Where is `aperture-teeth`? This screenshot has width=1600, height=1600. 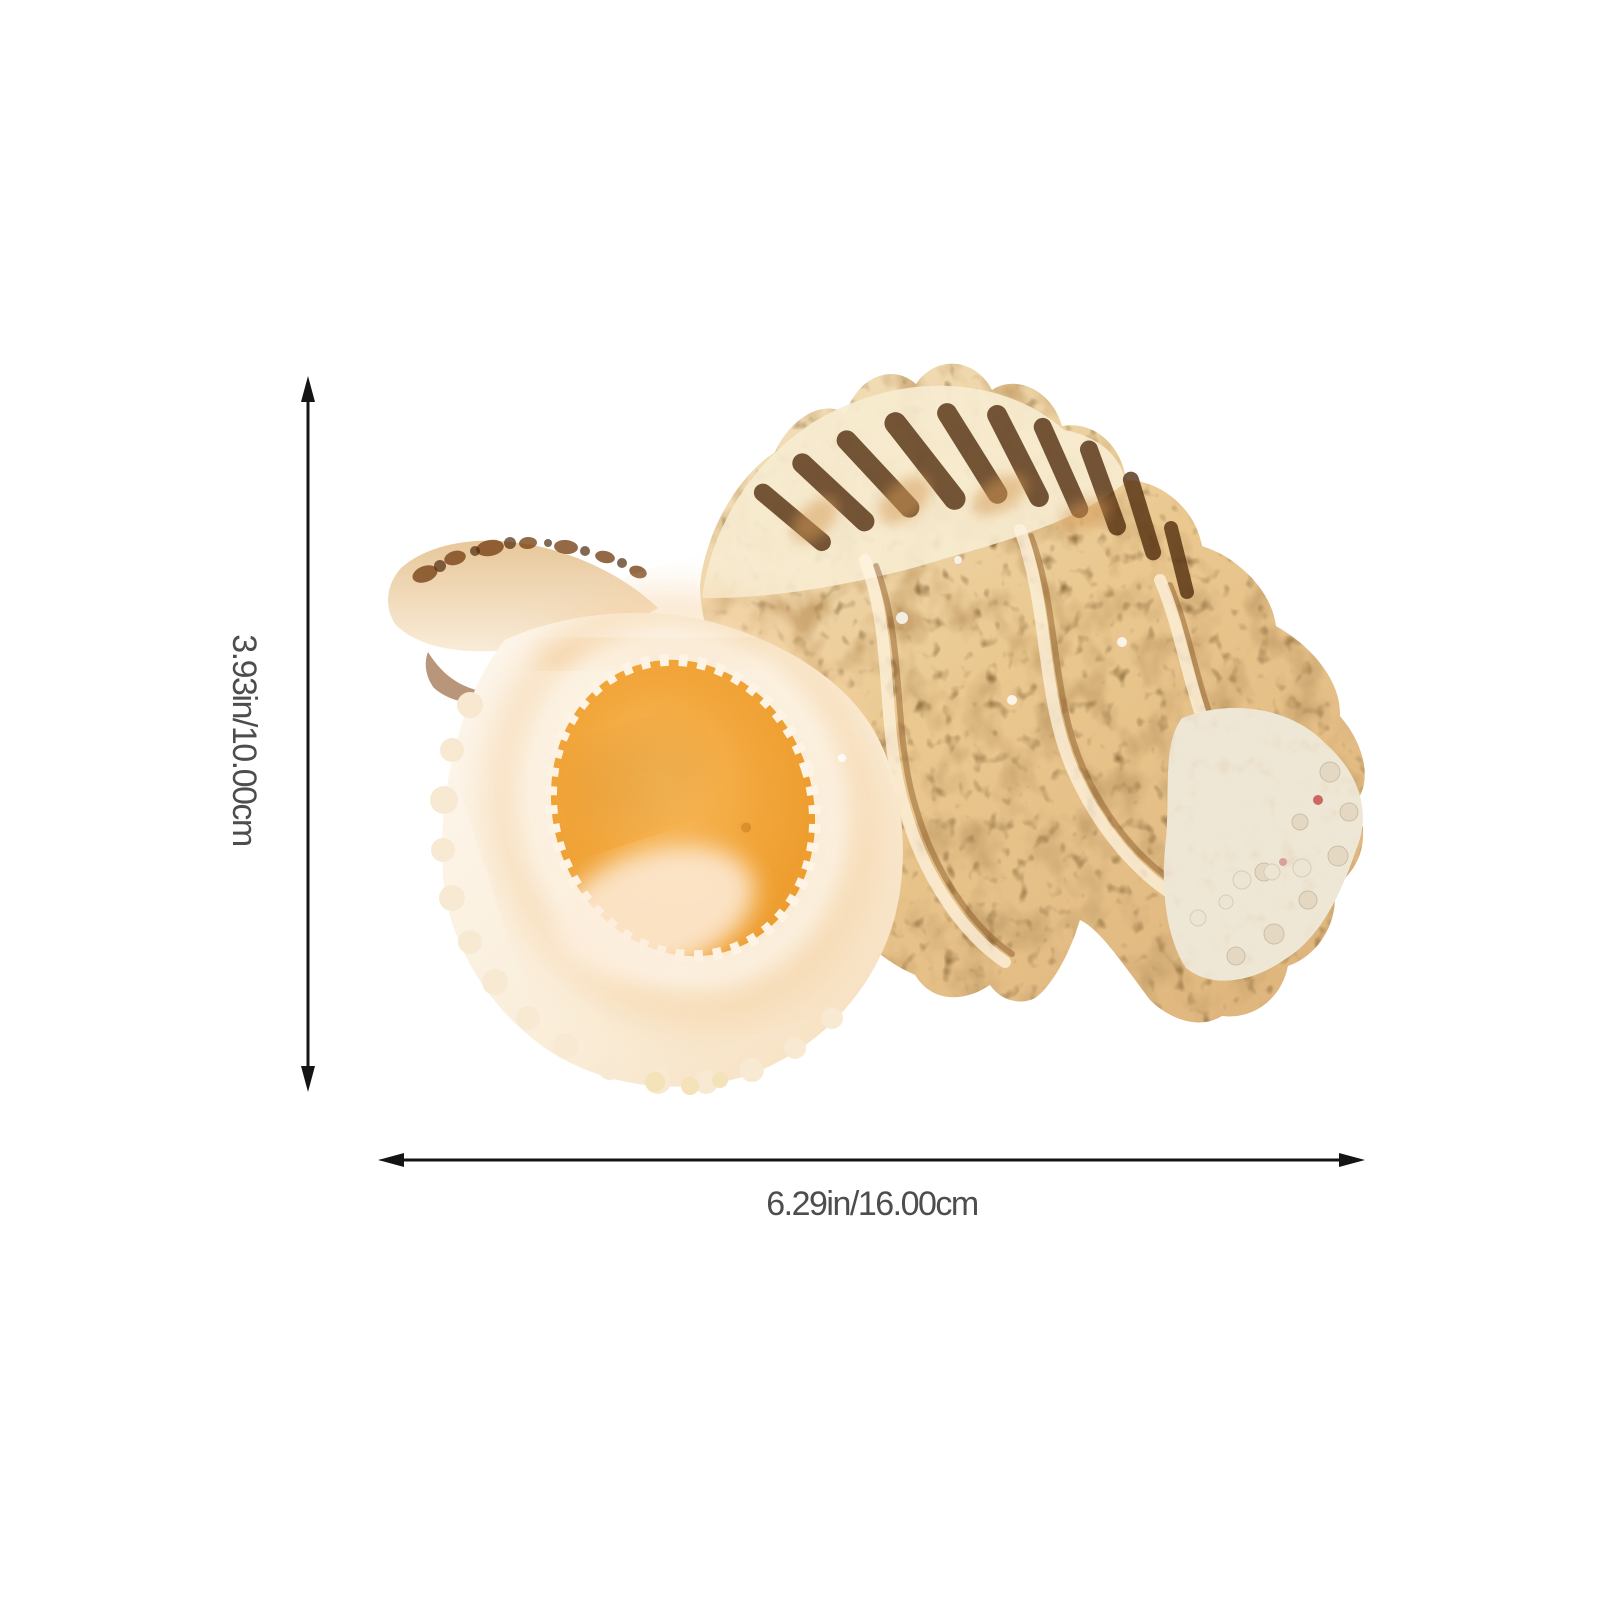
aperture-teeth is located at coordinates (683, 808).